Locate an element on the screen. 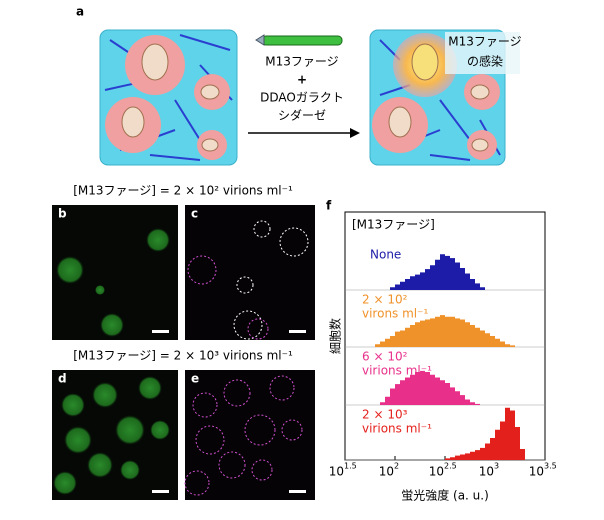 This screenshot has height=520, width=604. micrograph-d is located at coordinates (115, 435).